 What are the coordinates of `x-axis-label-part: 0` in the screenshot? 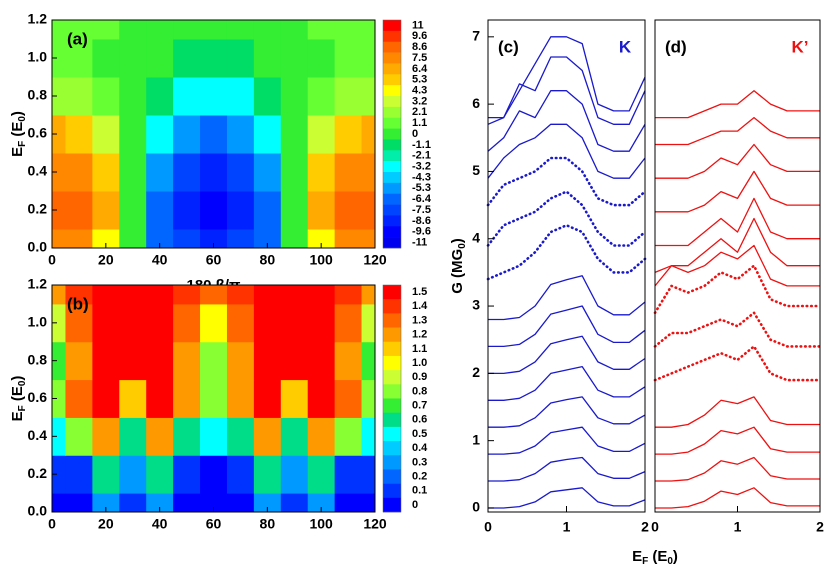 It's located at (670, 561).